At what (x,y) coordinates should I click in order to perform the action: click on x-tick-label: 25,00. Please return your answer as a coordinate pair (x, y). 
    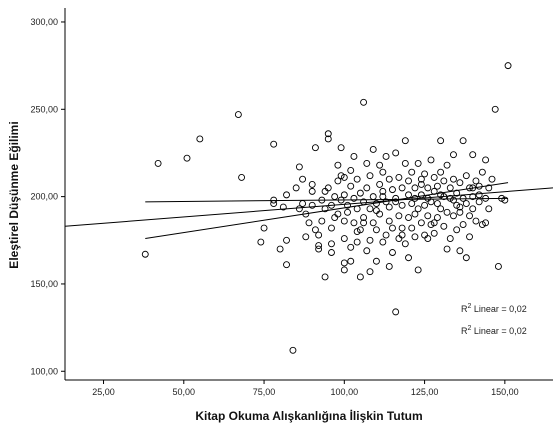
    Looking at the image, I should click on (103, 392).